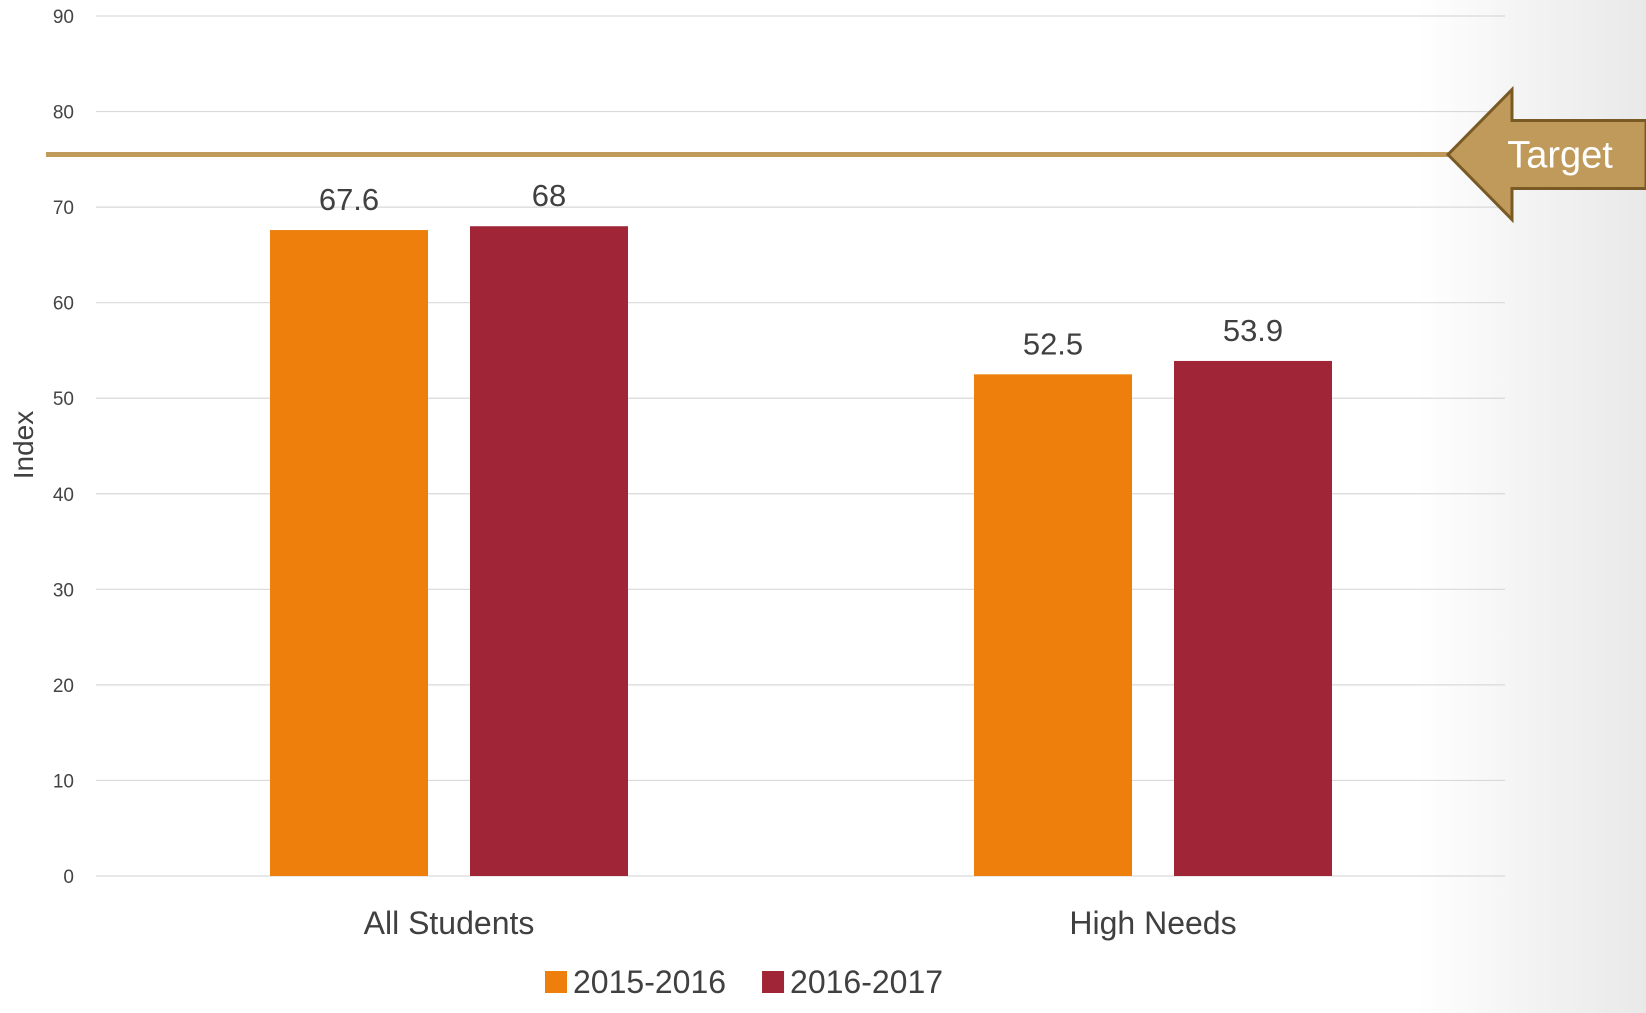 Image resolution: width=1646 pixels, height=1013 pixels. Describe the element at coordinates (63, 686) in the screenshot. I see `y-tick-label: 20` at that location.